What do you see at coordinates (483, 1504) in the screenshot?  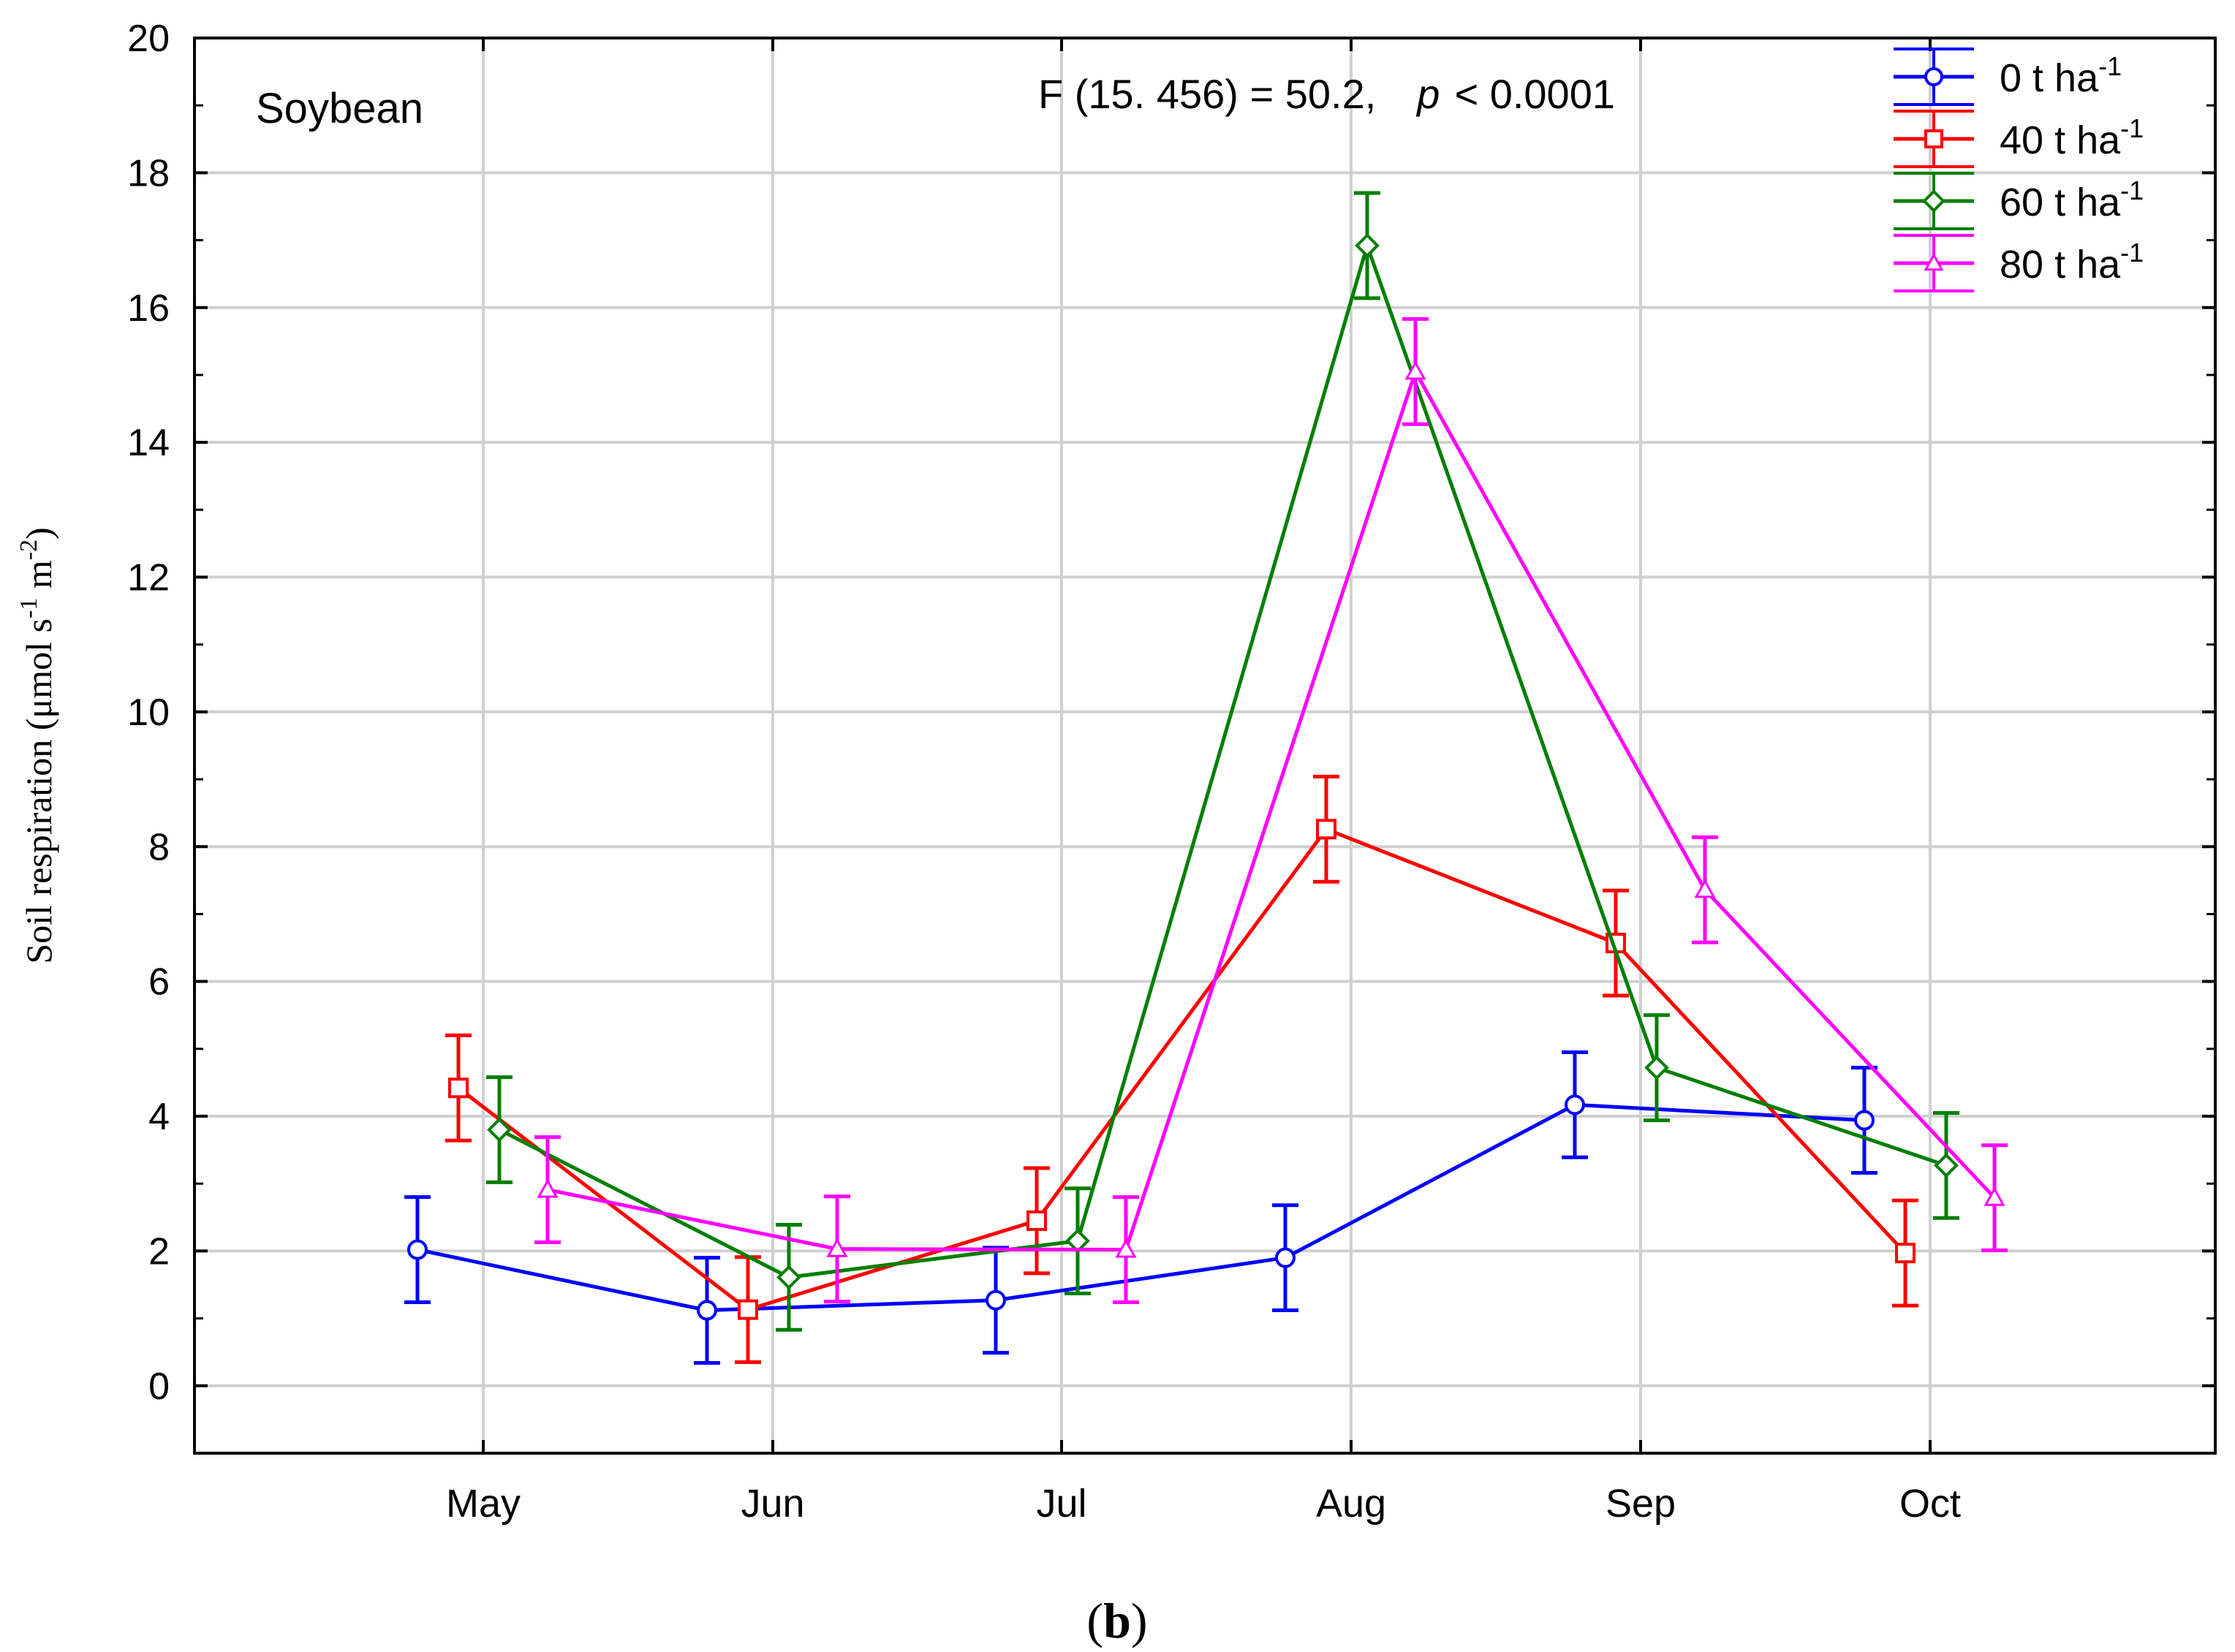 I see `x-tick-label: May` at bounding box center [483, 1504].